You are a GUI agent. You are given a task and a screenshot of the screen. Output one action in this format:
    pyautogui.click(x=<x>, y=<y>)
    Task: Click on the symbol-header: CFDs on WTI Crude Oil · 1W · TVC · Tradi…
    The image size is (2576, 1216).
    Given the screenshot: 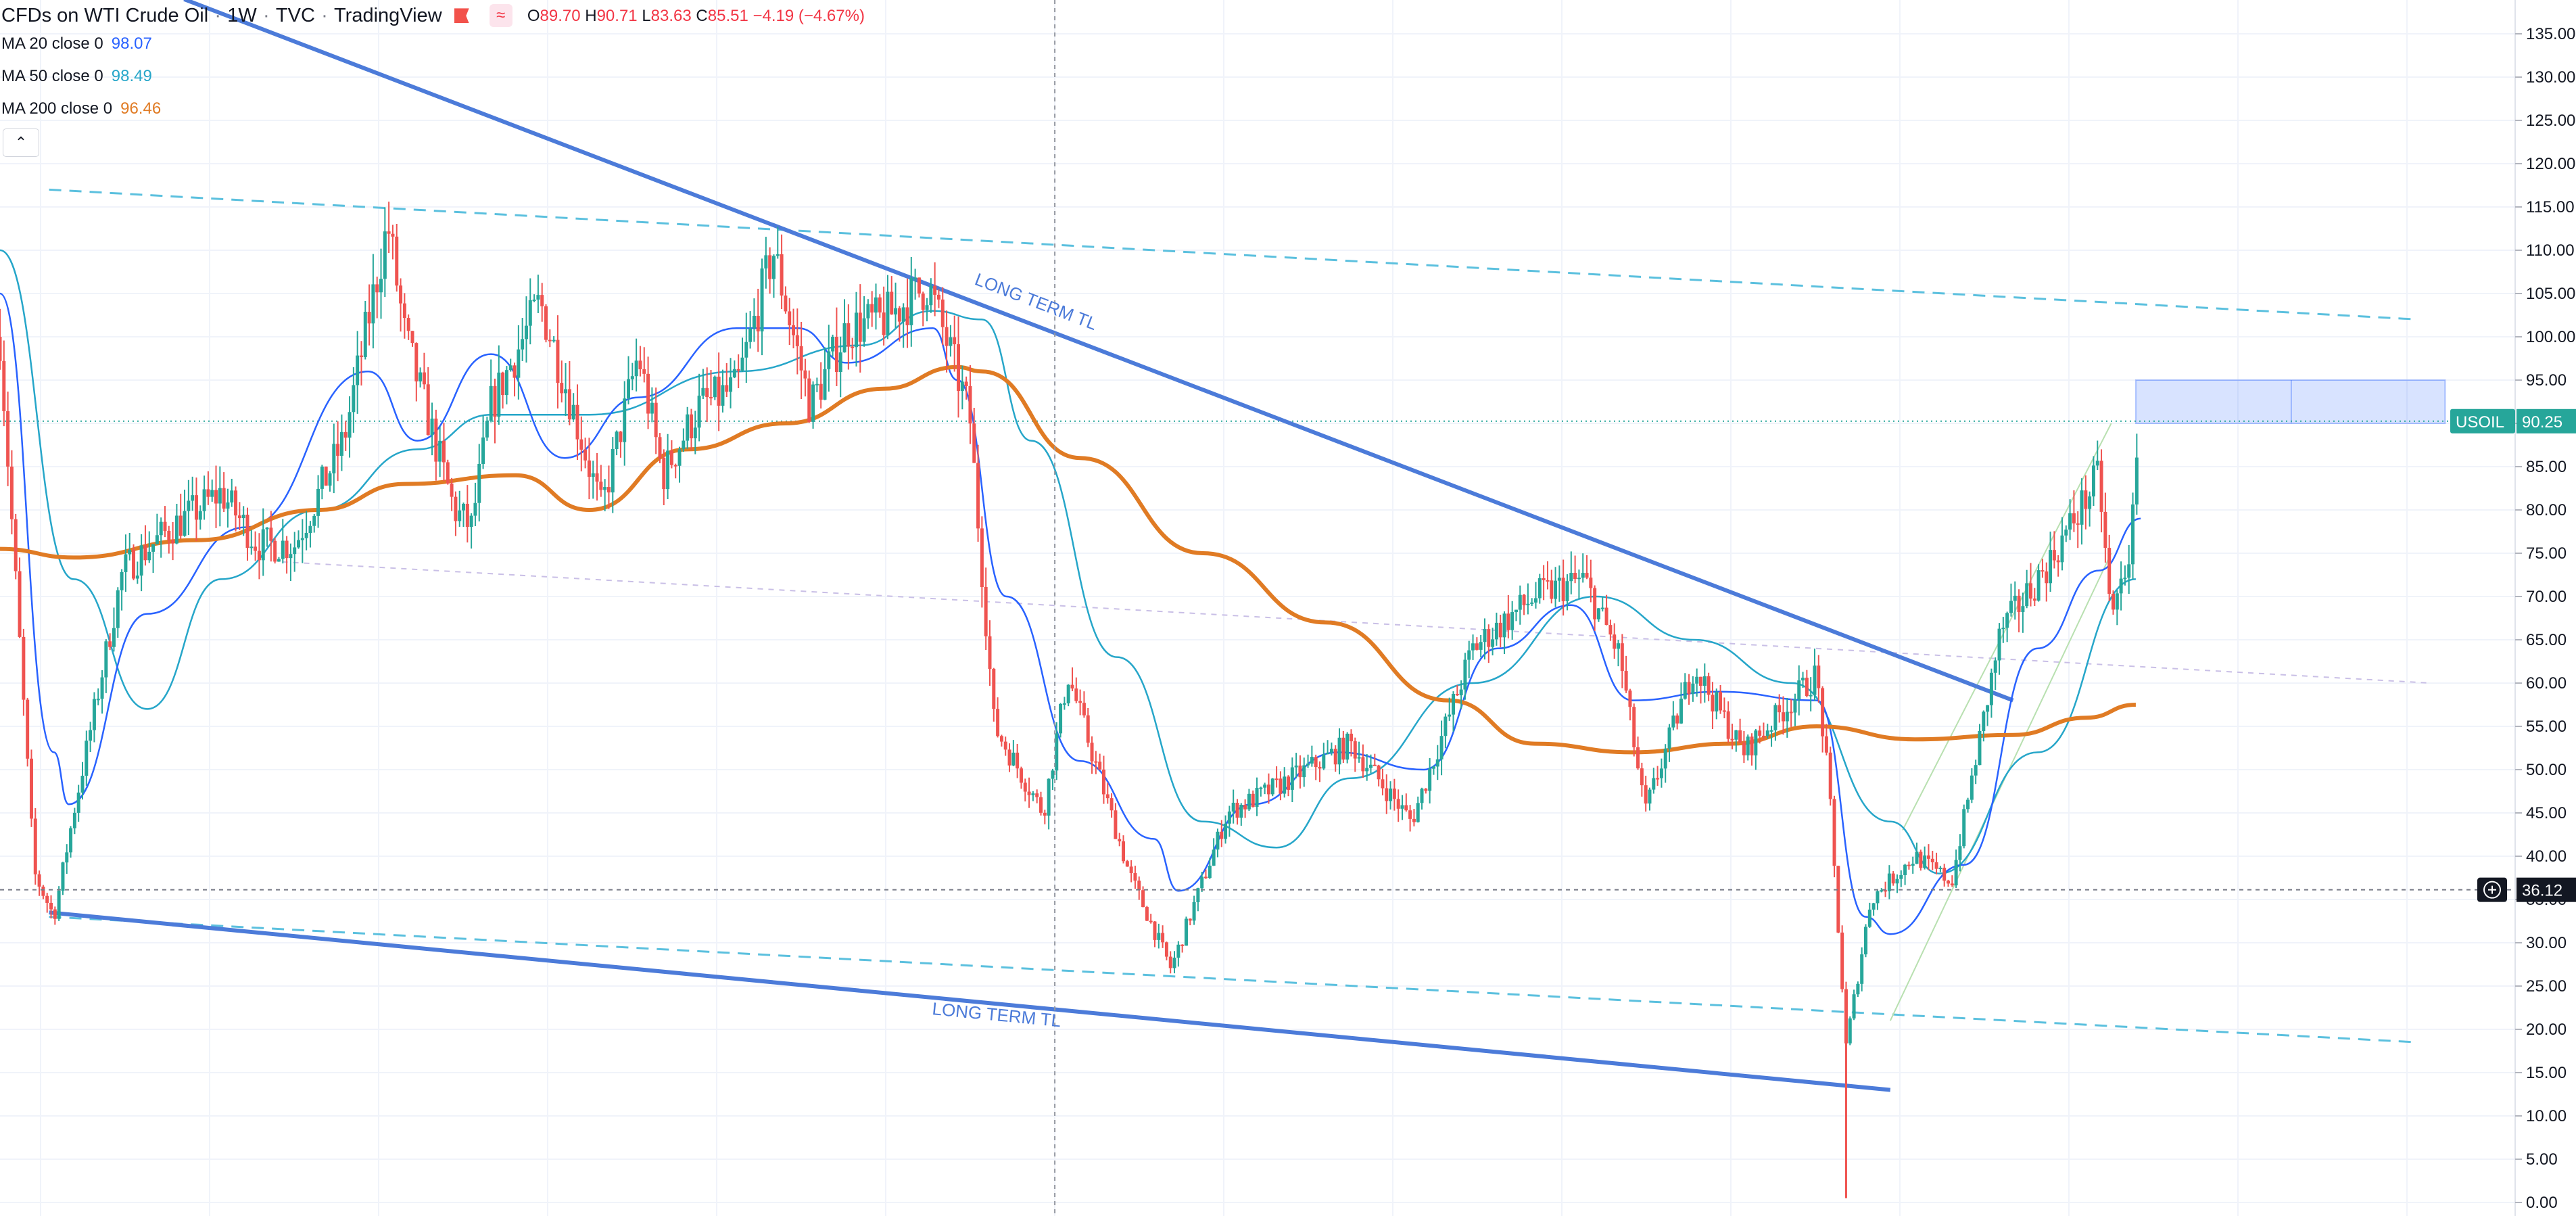 What is the action you would take?
    pyautogui.click(x=433, y=16)
    